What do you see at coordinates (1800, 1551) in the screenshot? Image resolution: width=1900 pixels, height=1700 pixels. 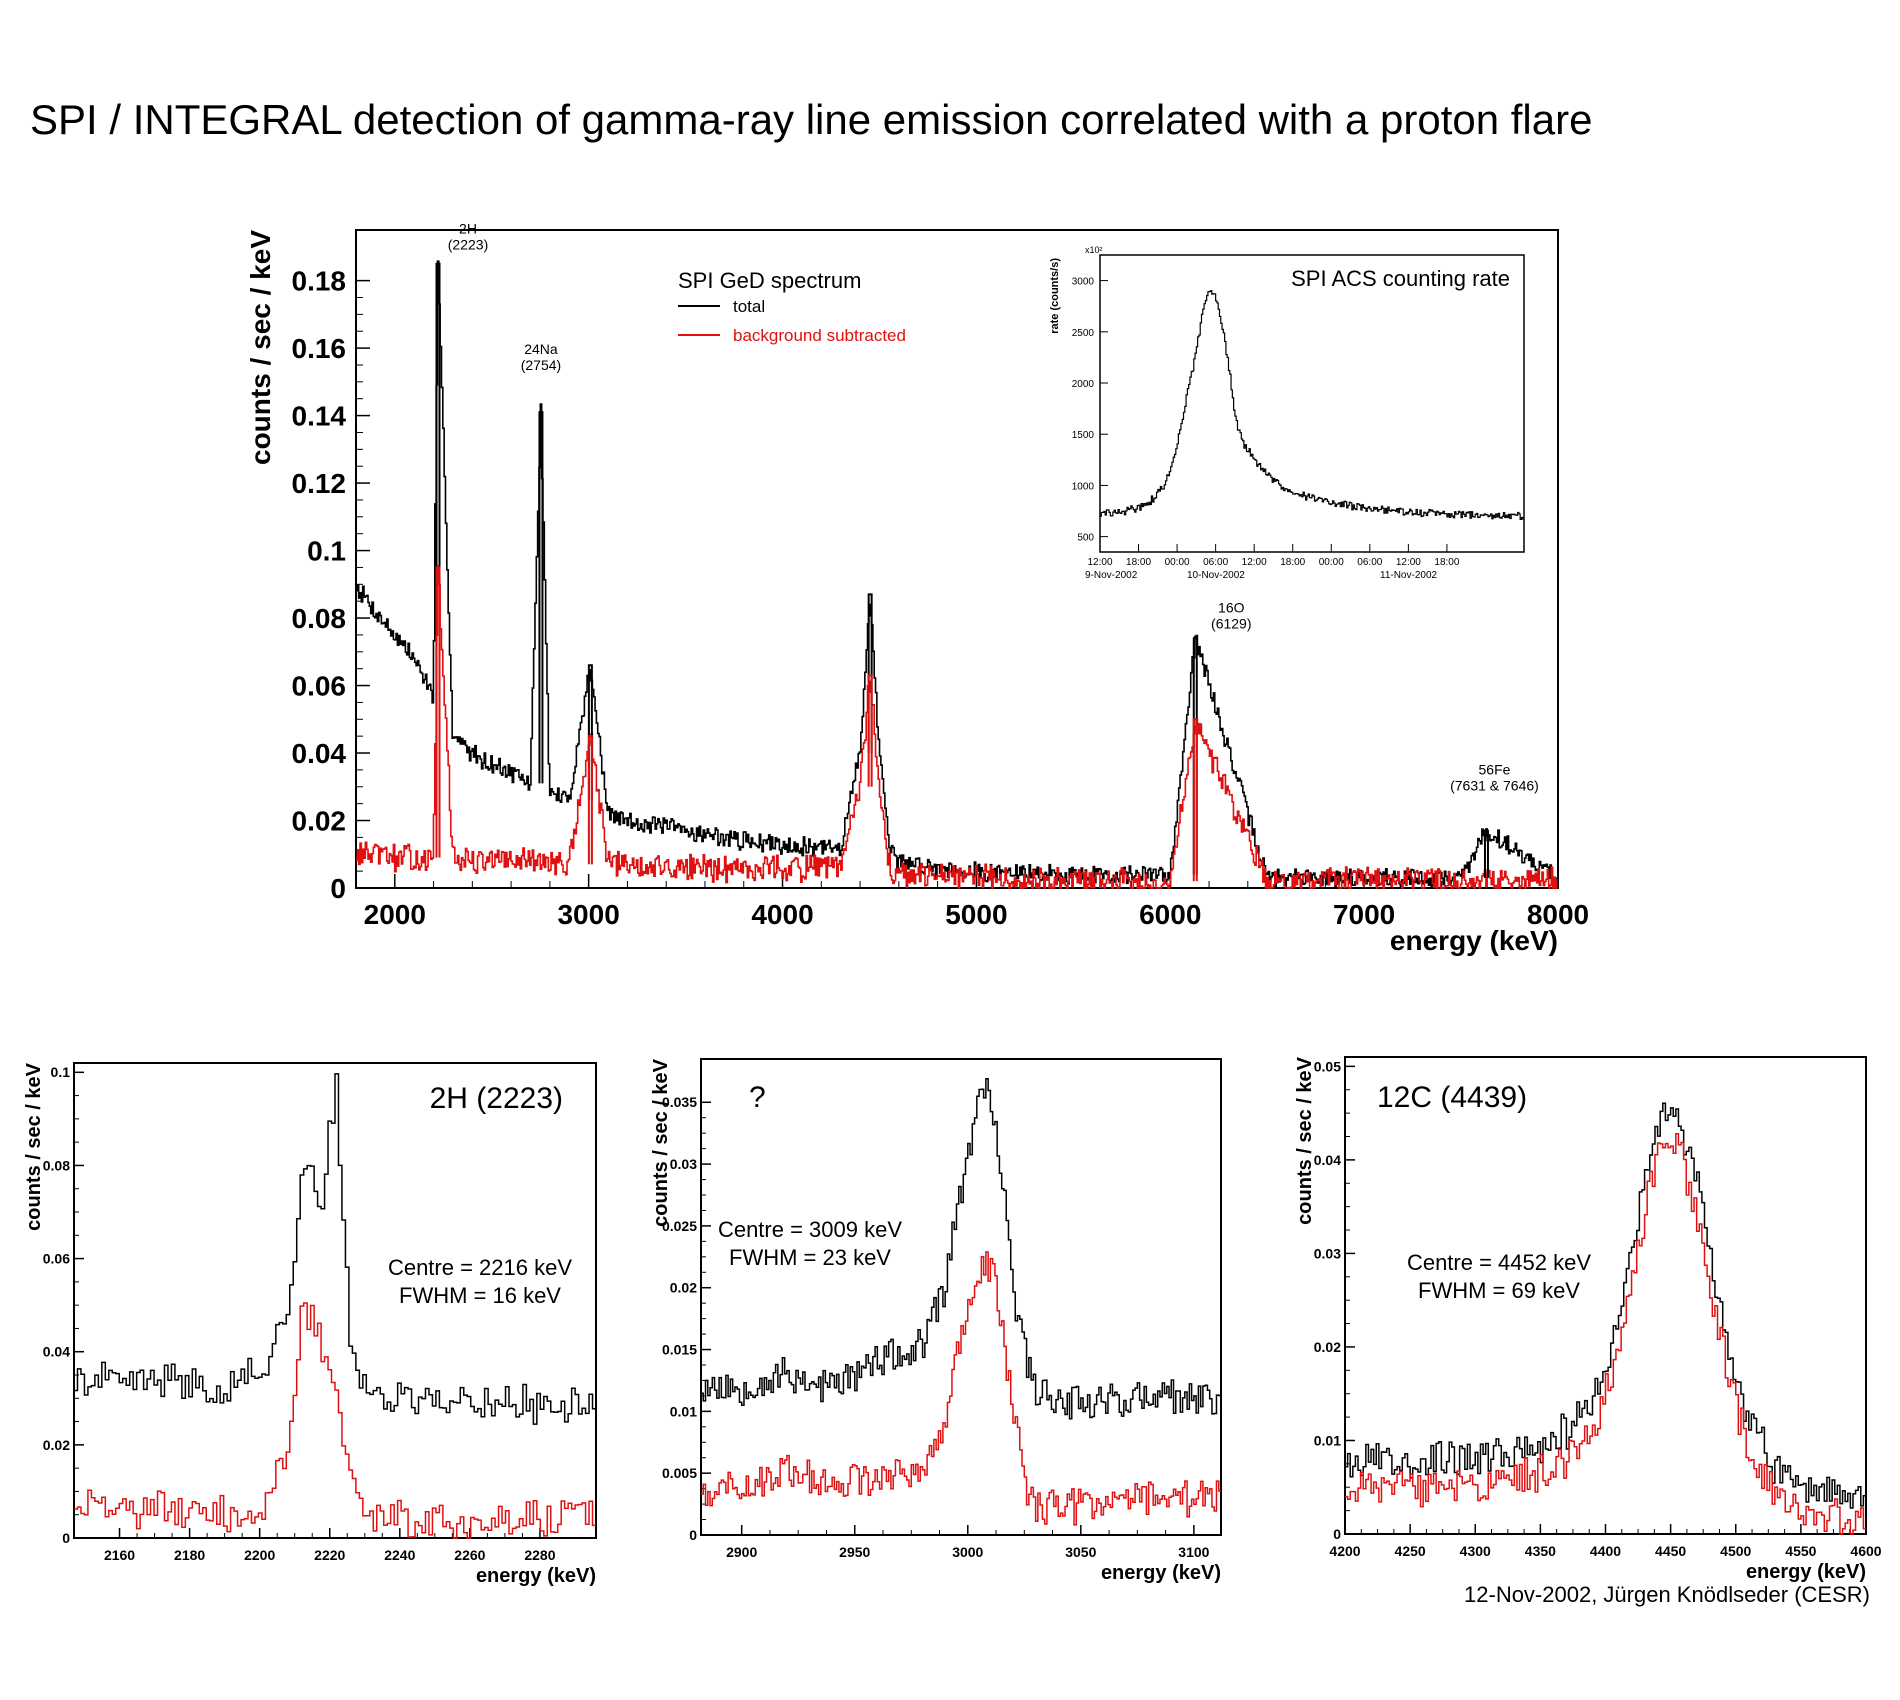 I see `x-tick-label: 4550` at bounding box center [1800, 1551].